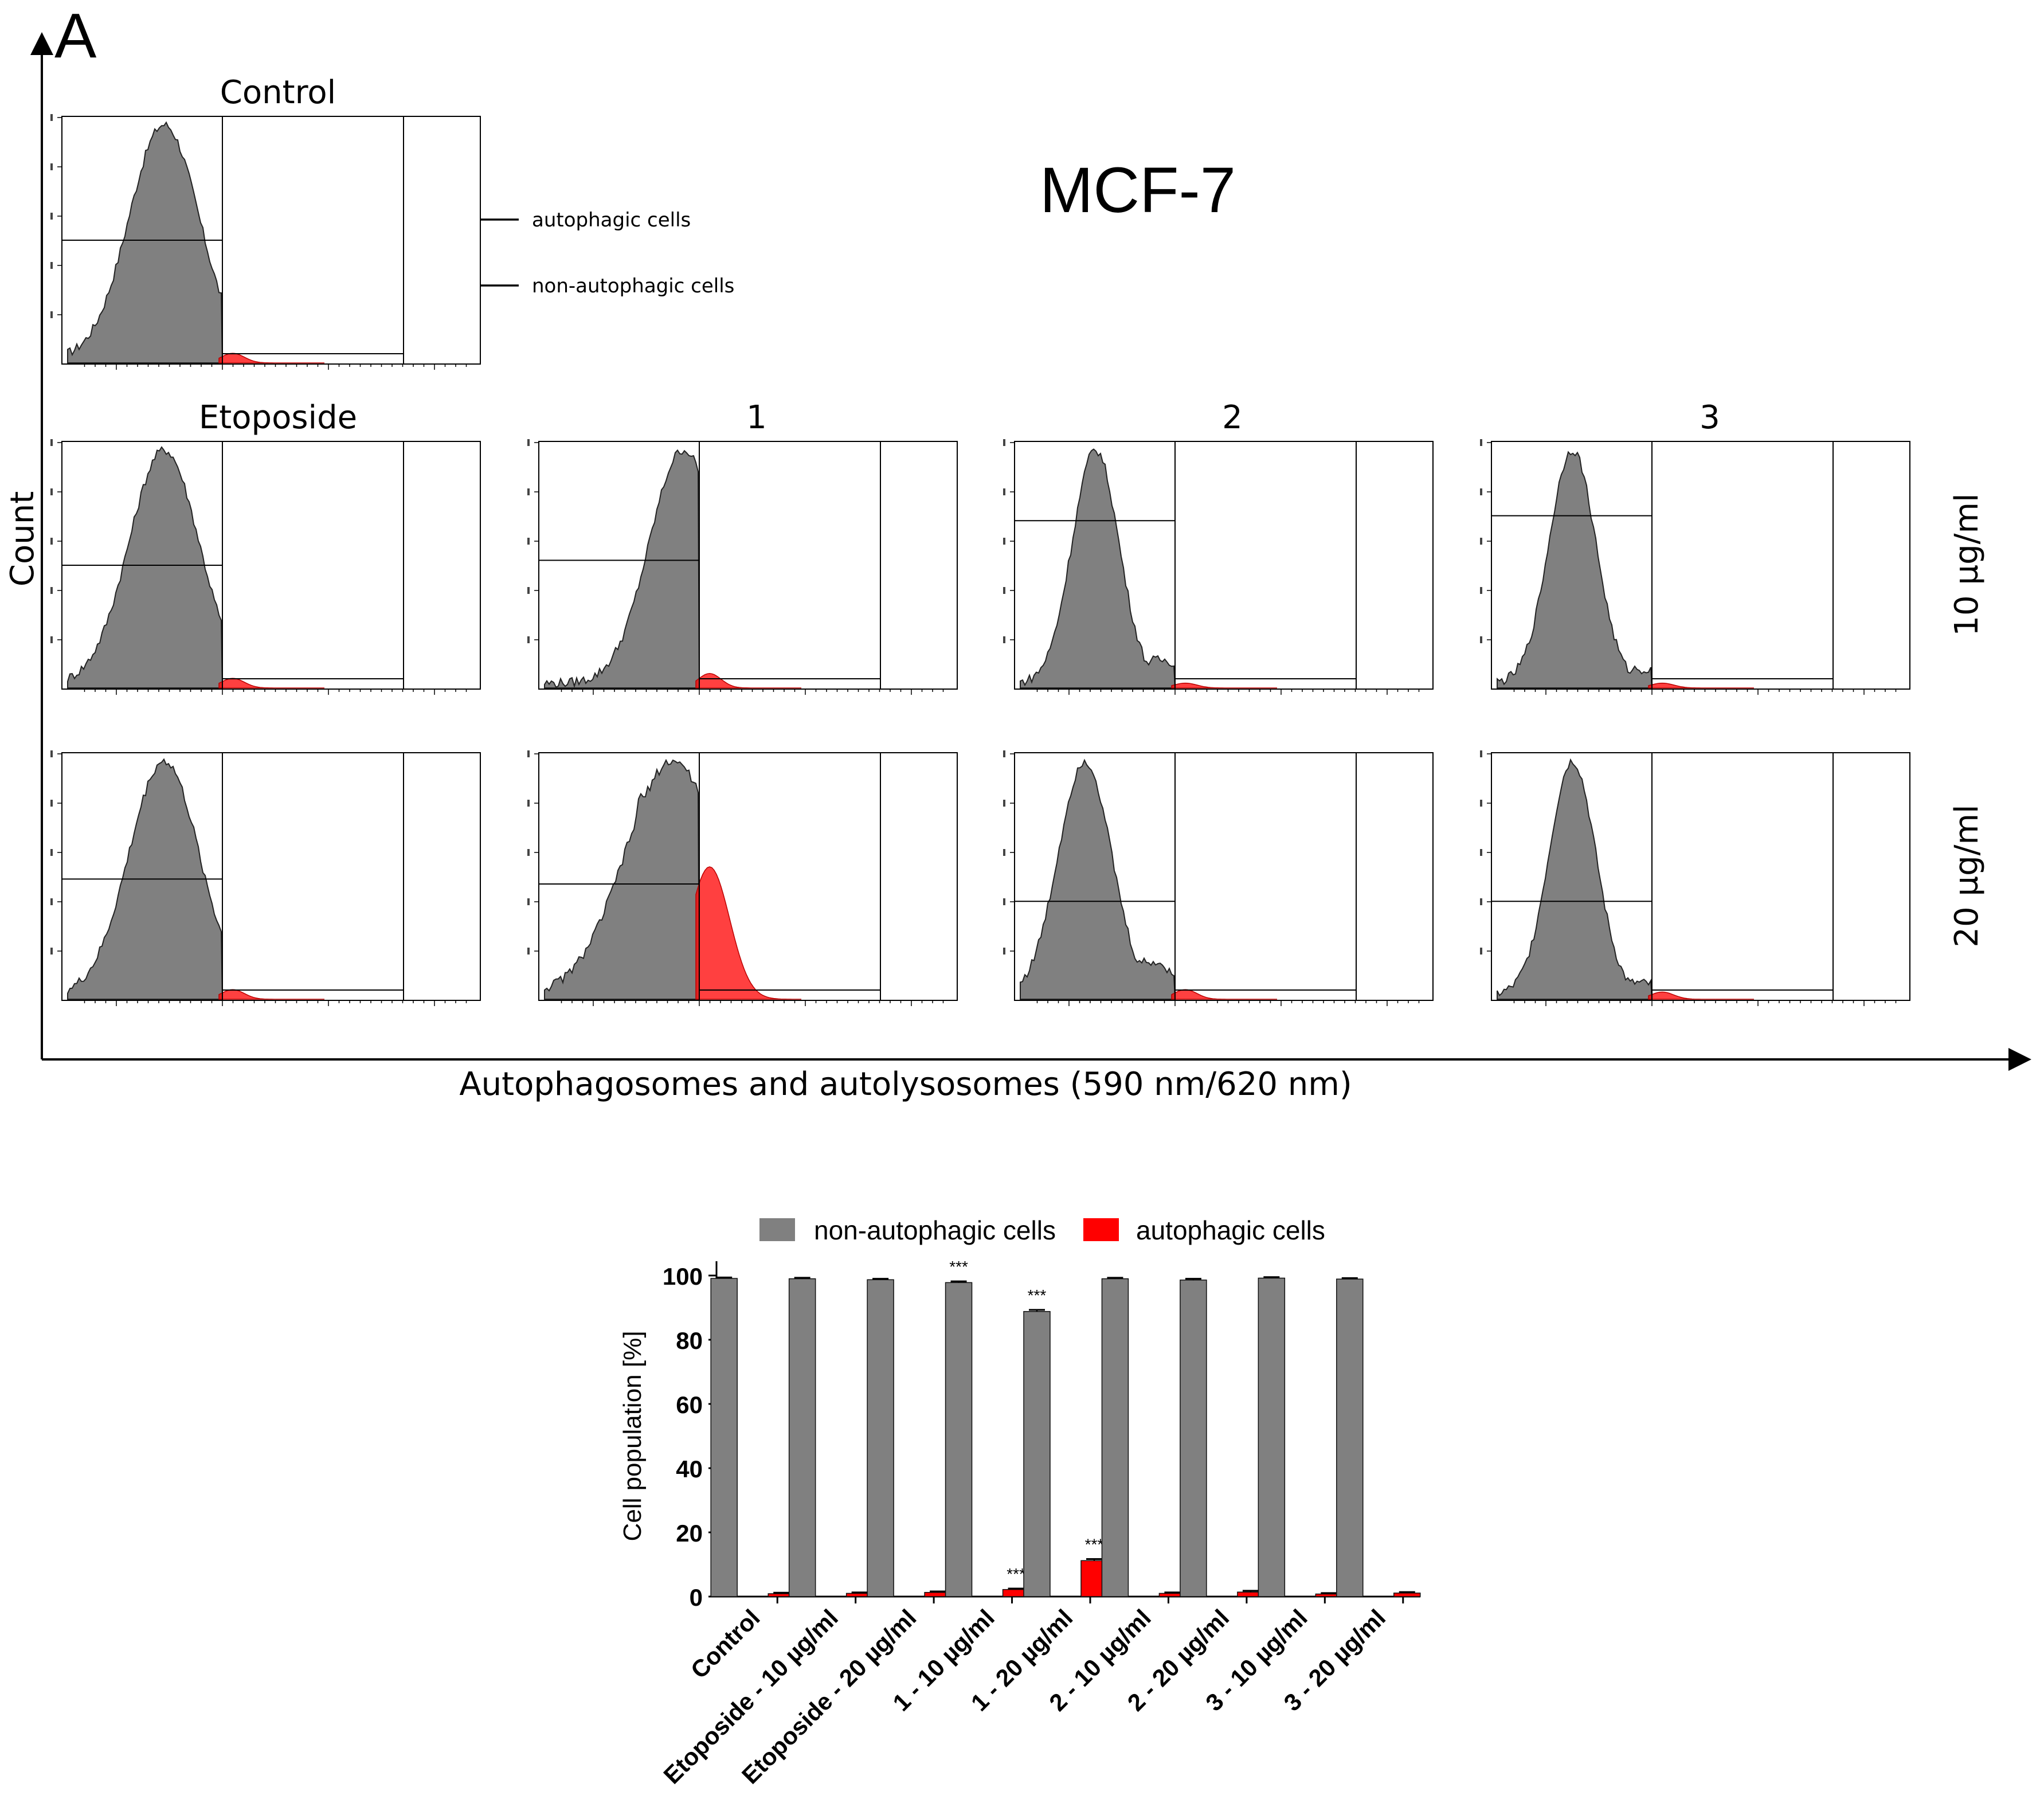 The height and width of the screenshot is (1819, 2044). What do you see at coordinates (1138, 190) in the screenshot?
I see `cell-line-title: MCF-7` at bounding box center [1138, 190].